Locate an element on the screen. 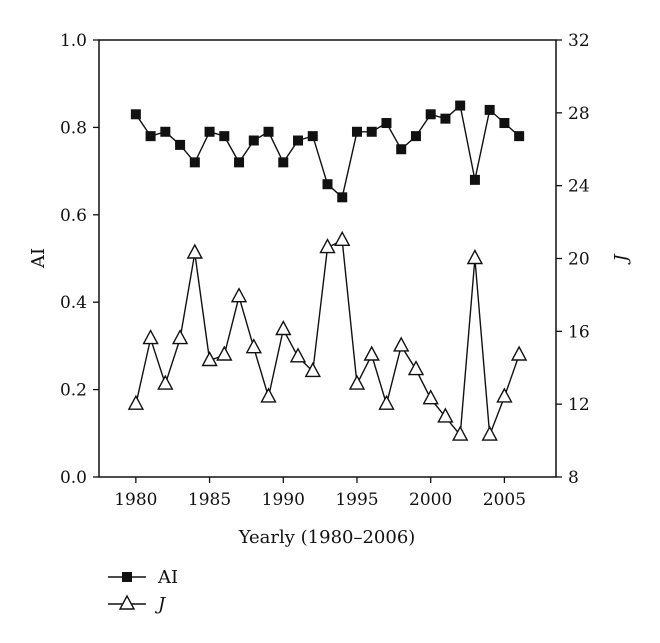 The width and height of the screenshot is (660, 643). point-j-2006 is located at coordinates (519, 353).